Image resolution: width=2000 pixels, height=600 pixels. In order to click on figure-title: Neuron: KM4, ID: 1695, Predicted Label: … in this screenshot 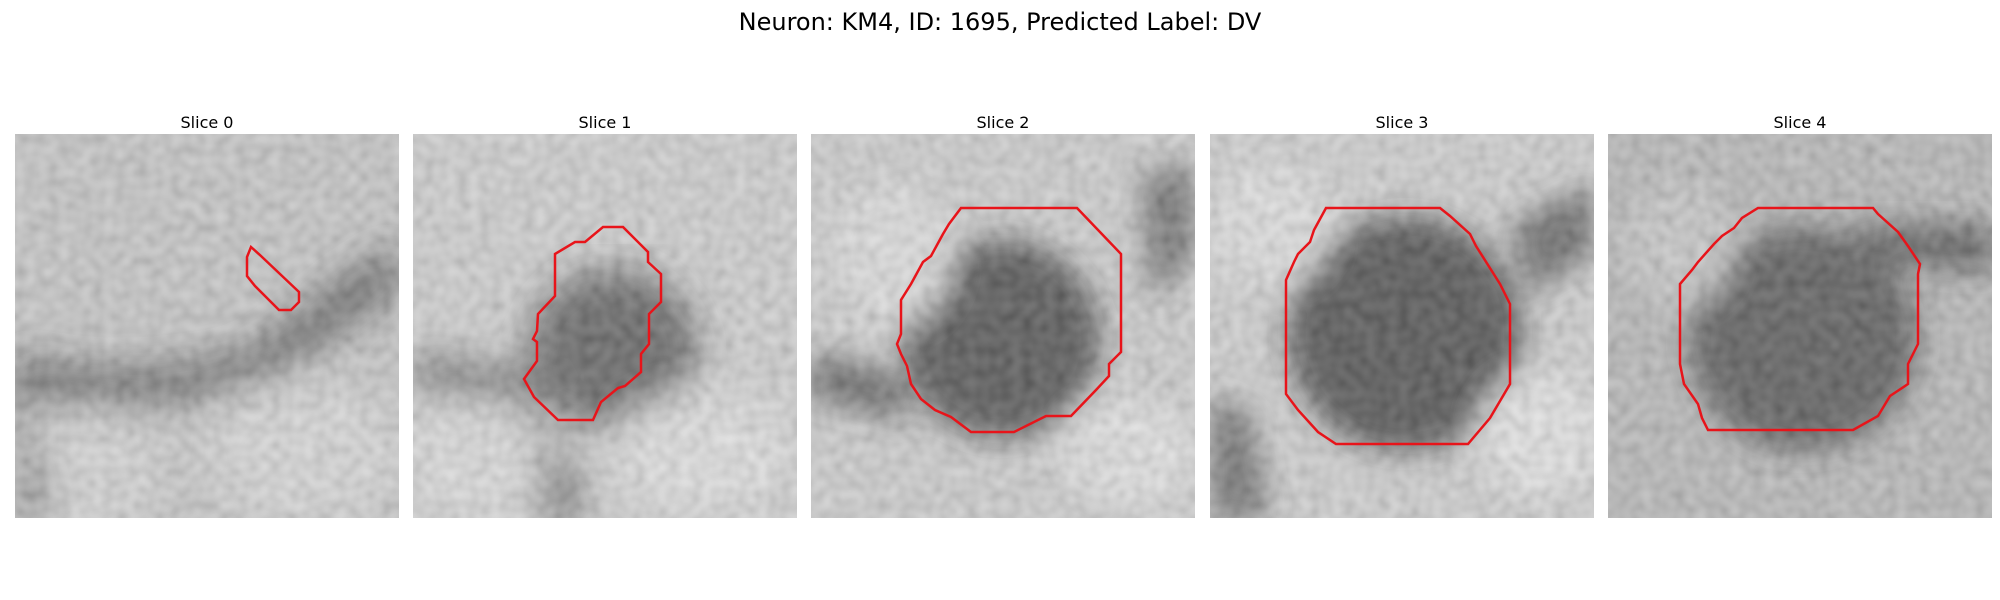, I will do `click(1000, 22)`.